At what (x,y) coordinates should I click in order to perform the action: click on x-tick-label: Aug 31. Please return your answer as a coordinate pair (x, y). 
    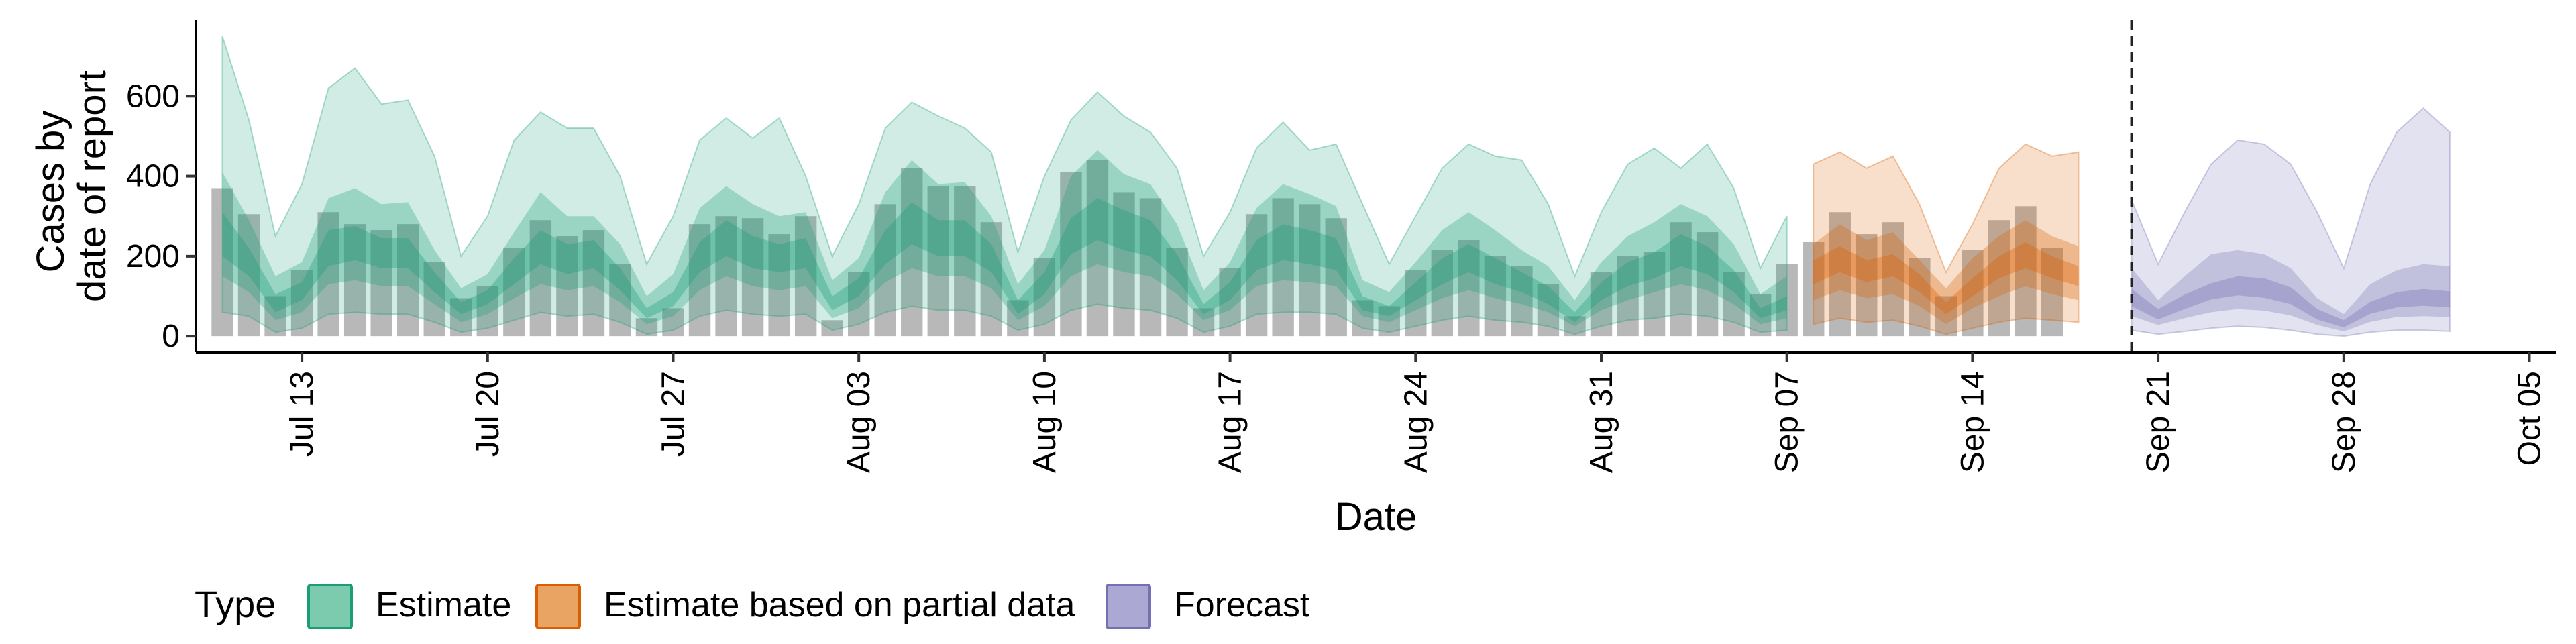
    Looking at the image, I should click on (1601, 422).